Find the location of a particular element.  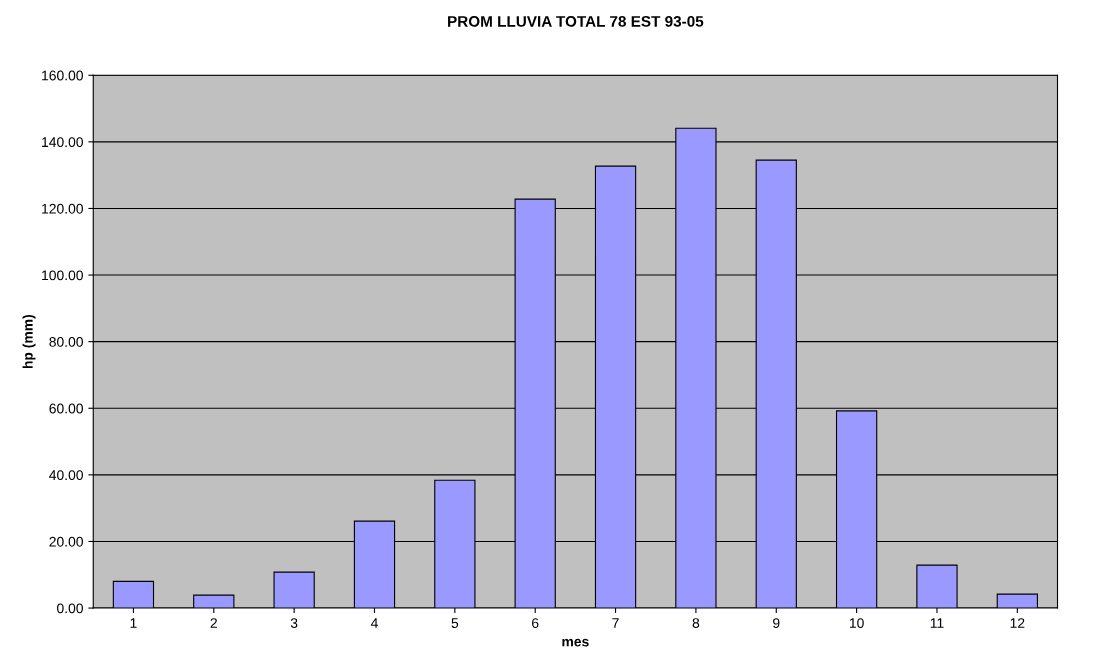

x-tick-label: 12 is located at coordinates (1017, 623).